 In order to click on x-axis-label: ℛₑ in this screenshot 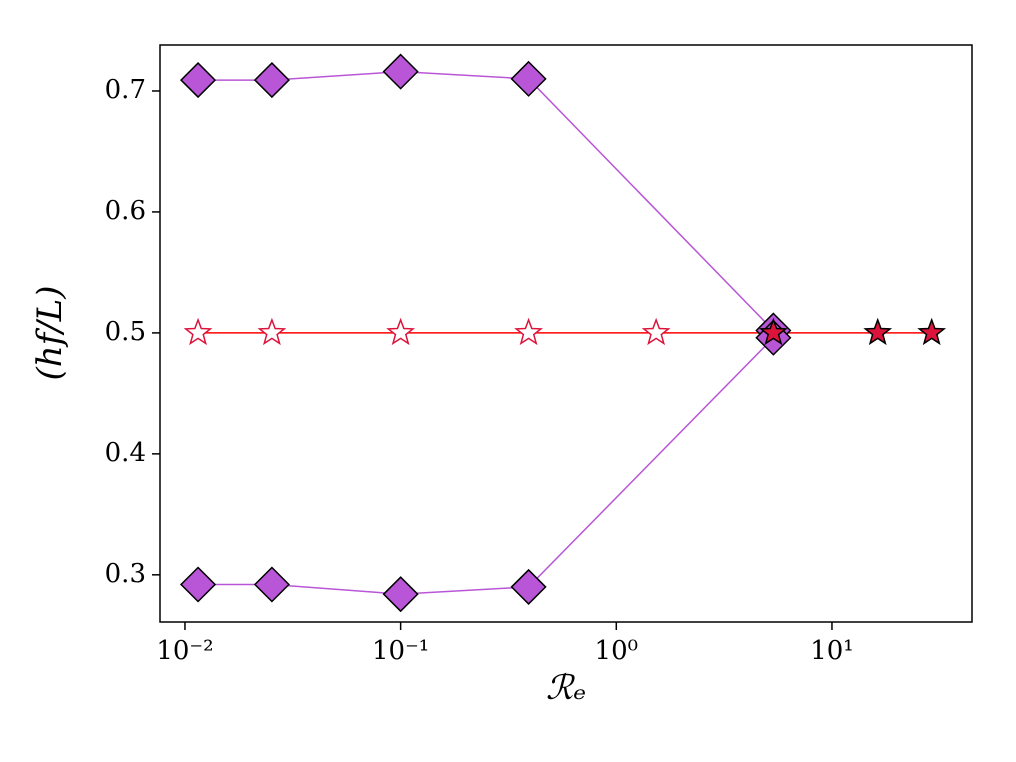, I will do `click(566, 688)`.